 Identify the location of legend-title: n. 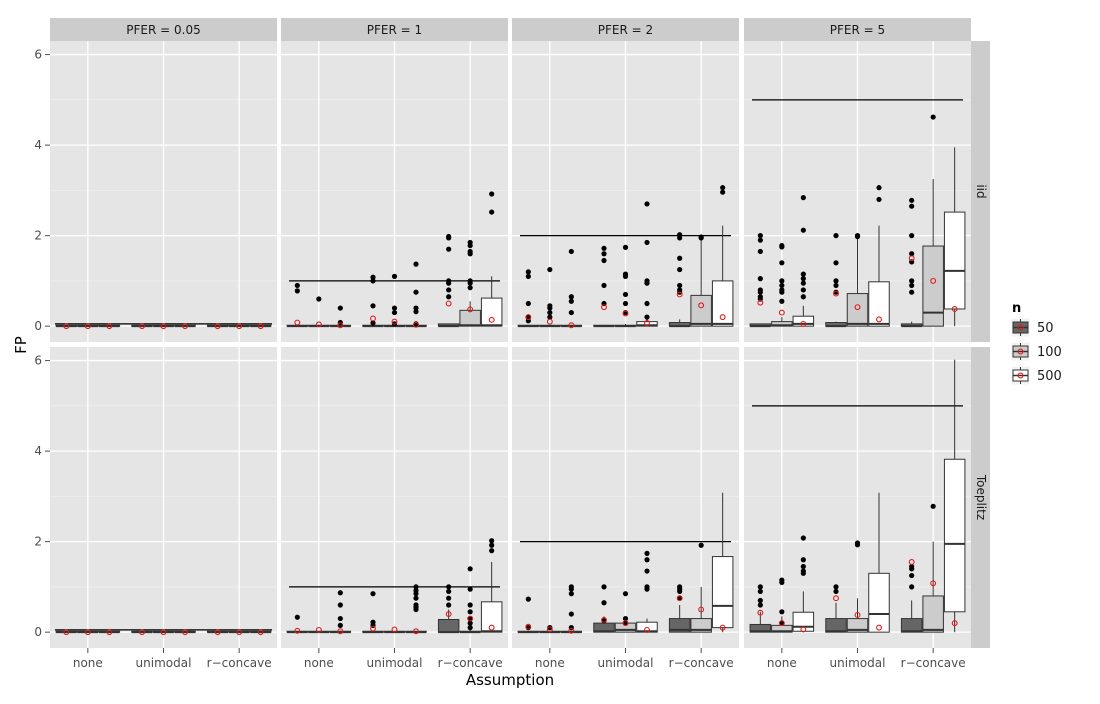
(1016, 308).